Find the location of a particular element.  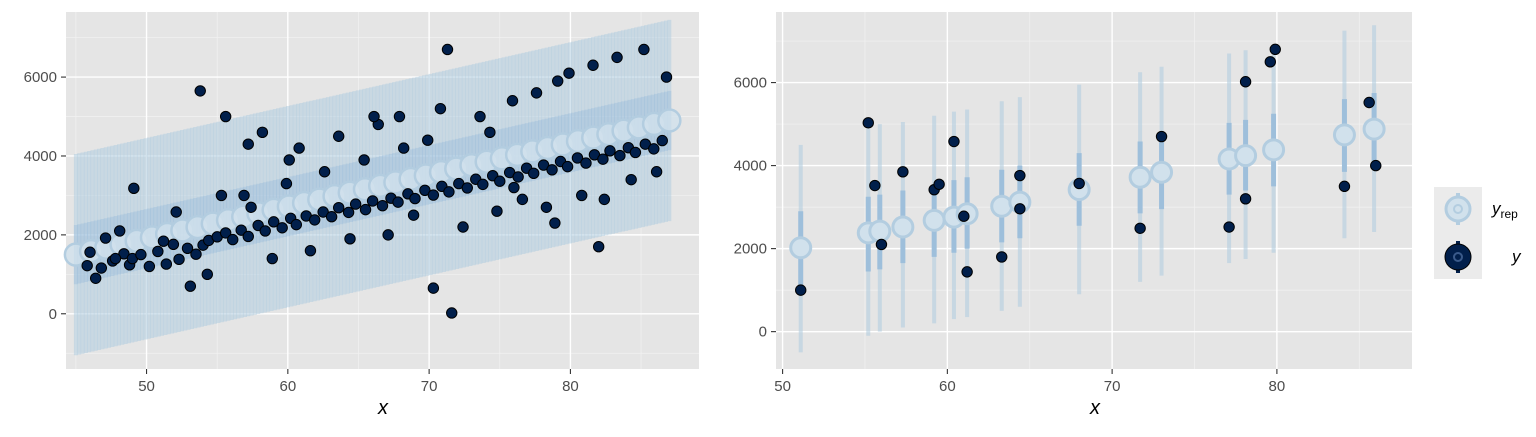

x-tick-label: 80 is located at coordinates (1277, 386).